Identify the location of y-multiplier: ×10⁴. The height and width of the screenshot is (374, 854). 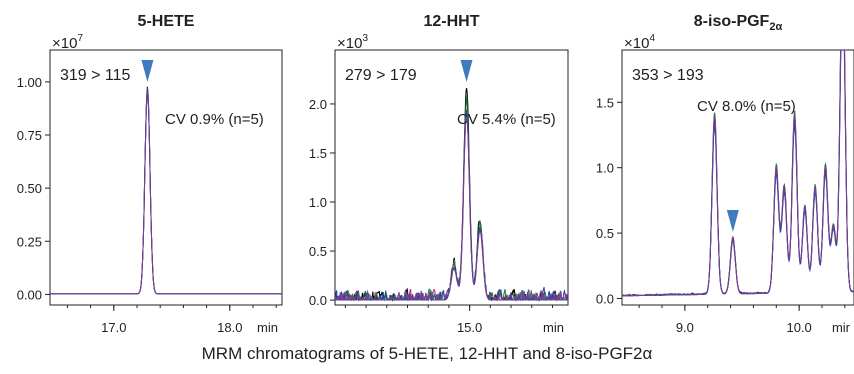
(639, 42).